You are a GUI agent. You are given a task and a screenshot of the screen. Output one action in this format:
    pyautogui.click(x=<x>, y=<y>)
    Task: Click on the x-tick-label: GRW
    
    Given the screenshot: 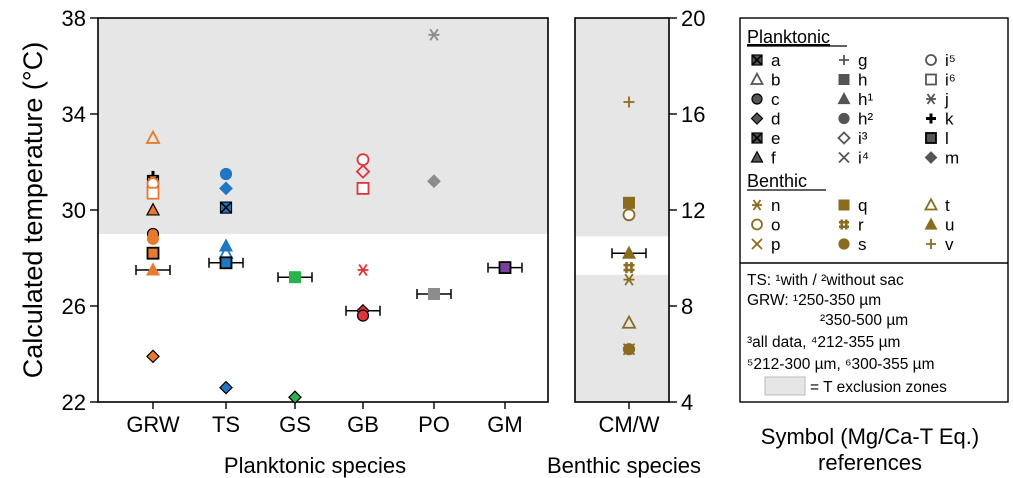 What is the action you would take?
    pyautogui.click(x=153, y=424)
    